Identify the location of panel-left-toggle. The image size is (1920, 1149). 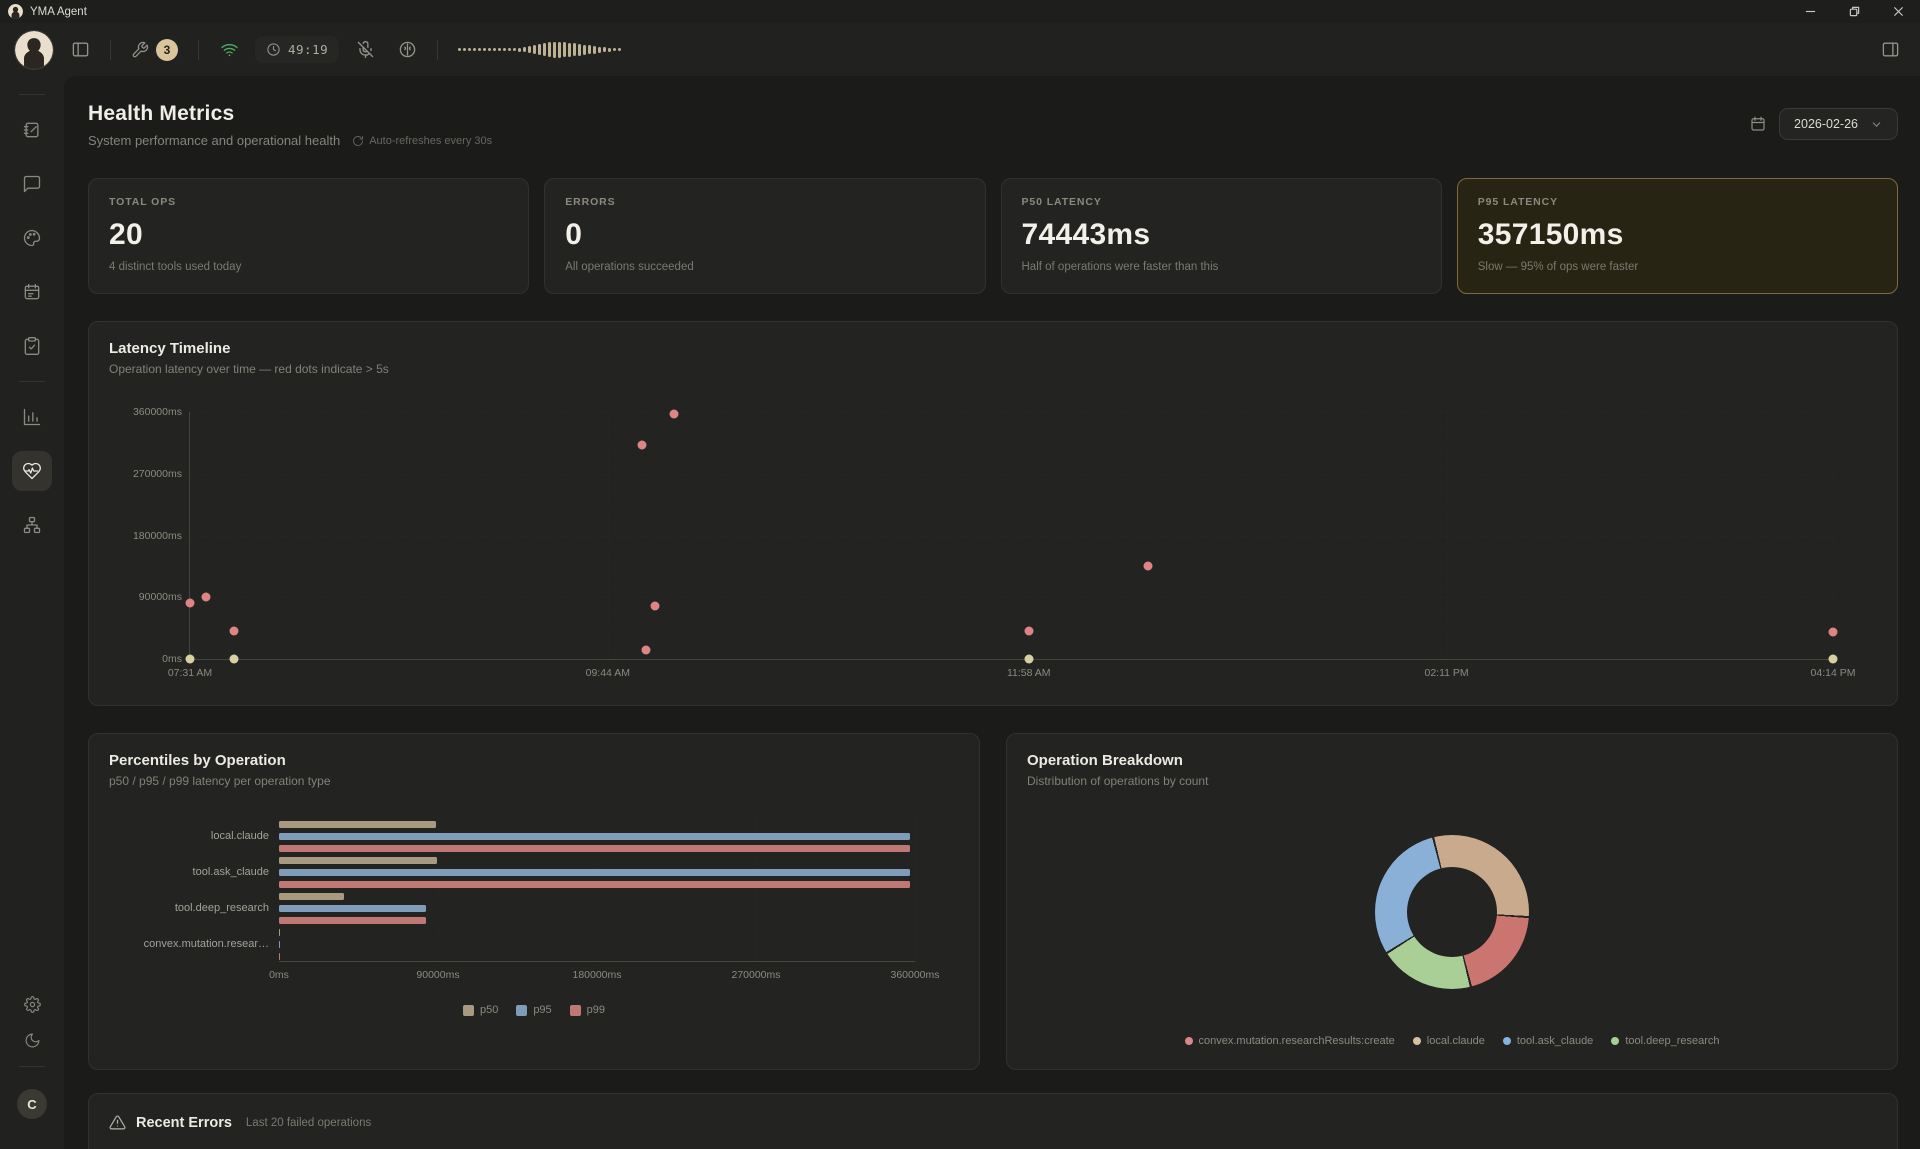
(80, 50).